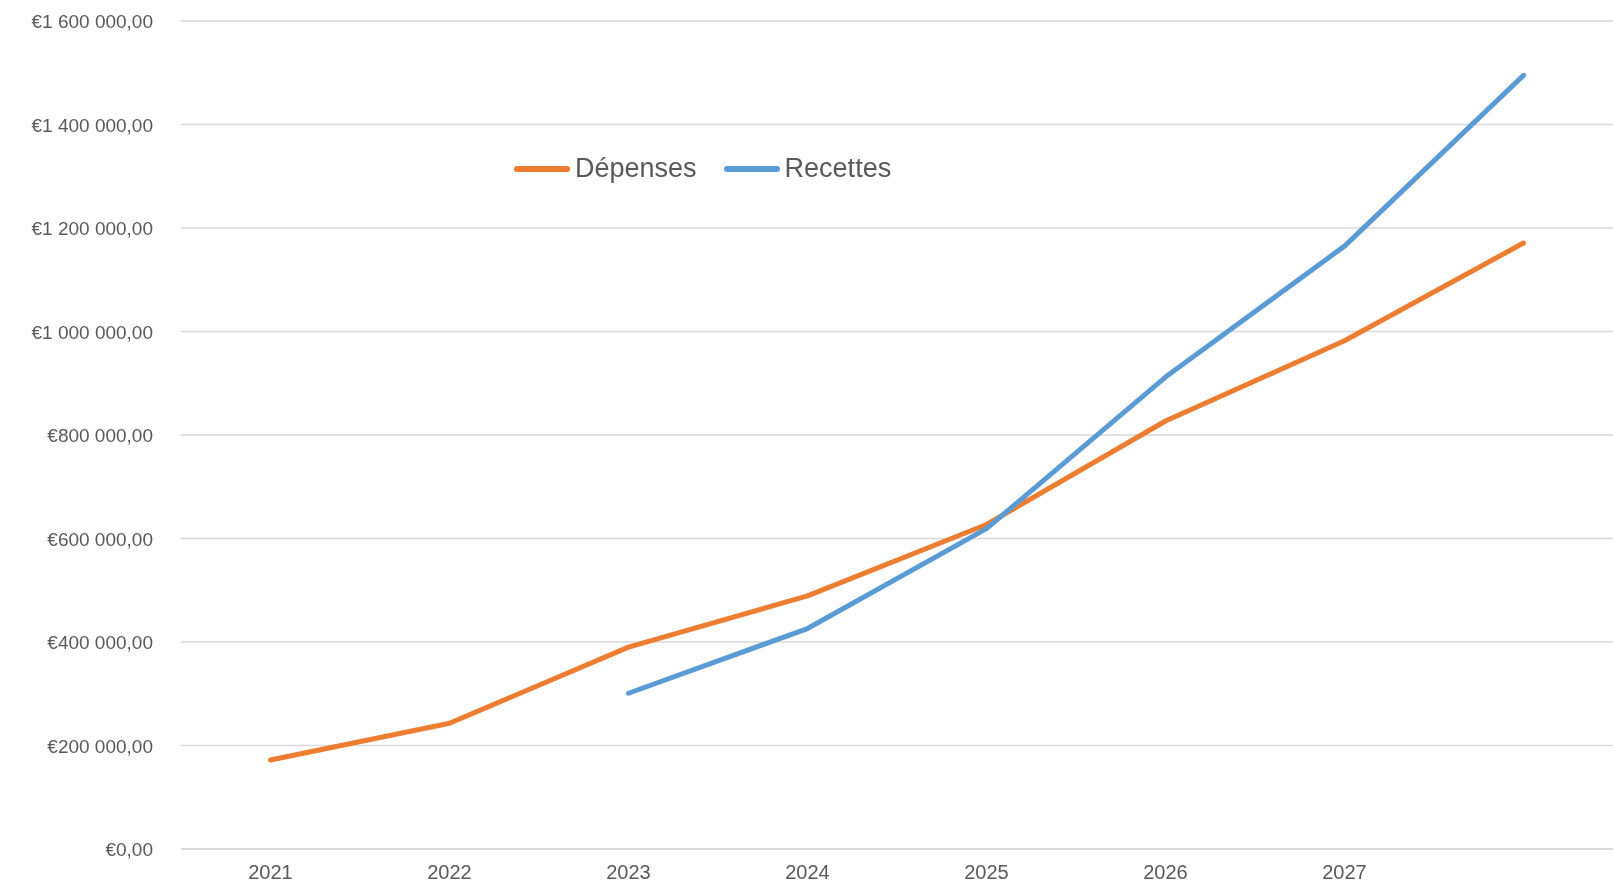 This screenshot has height=889, width=1613. Describe the element at coordinates (100, 746) in the screenshot. I see `y-tick-label: €200 000,00` at that location.